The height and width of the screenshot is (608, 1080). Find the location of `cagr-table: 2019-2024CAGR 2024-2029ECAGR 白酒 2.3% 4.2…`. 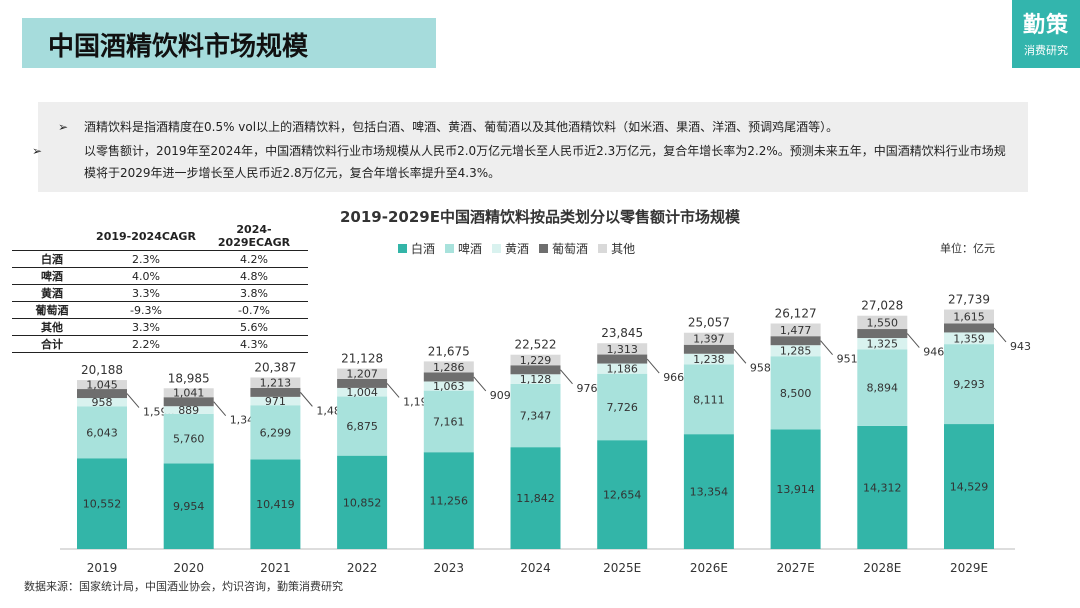

cagr-table: 2019-2024CAGR 2024-2029ECAGR 白酒 2.3% 4.2… is located at coordinates (160, 287).